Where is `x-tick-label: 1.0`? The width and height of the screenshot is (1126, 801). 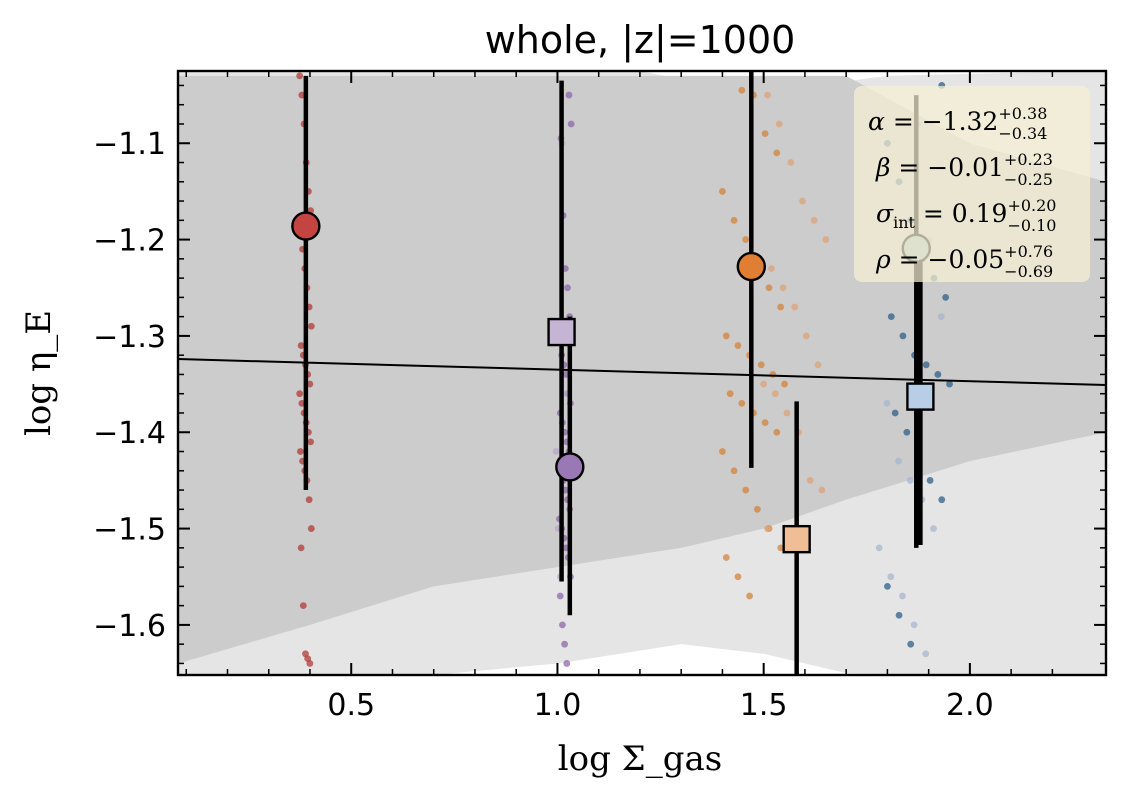 x-tick-label: 1.0 is located at coordinates (558, 705).